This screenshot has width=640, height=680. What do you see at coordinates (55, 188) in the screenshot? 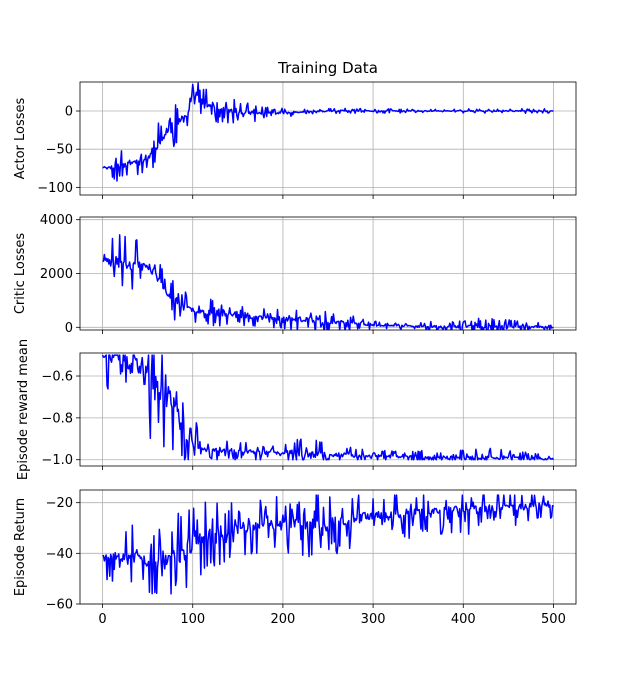
I see `y-tick-label: −100` at bounding box center [55, 188].